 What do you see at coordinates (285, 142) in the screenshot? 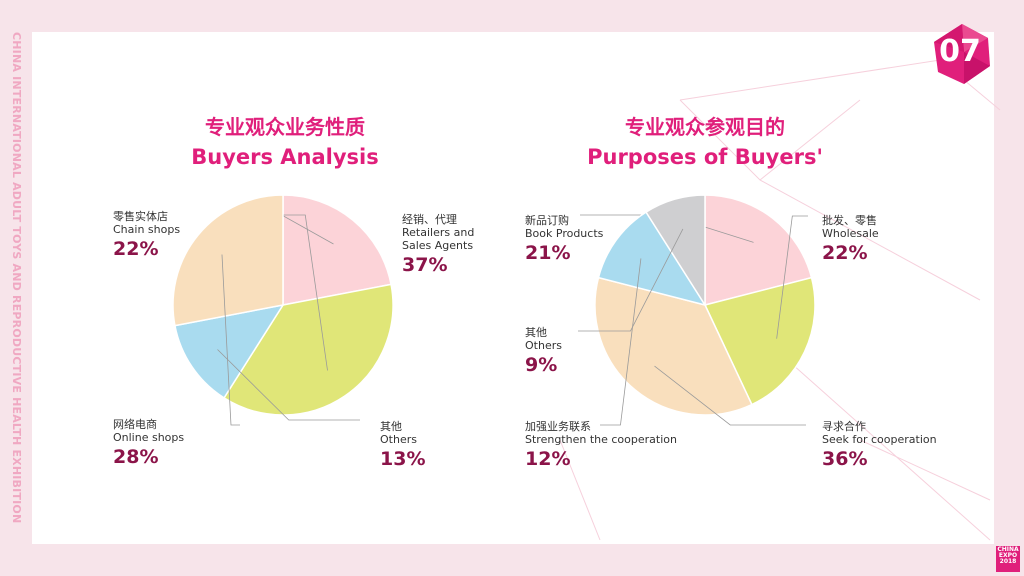
I see `left-chart-title: 专业观众业务性质 Buyers Analysis` at bounding box center [285, 142].